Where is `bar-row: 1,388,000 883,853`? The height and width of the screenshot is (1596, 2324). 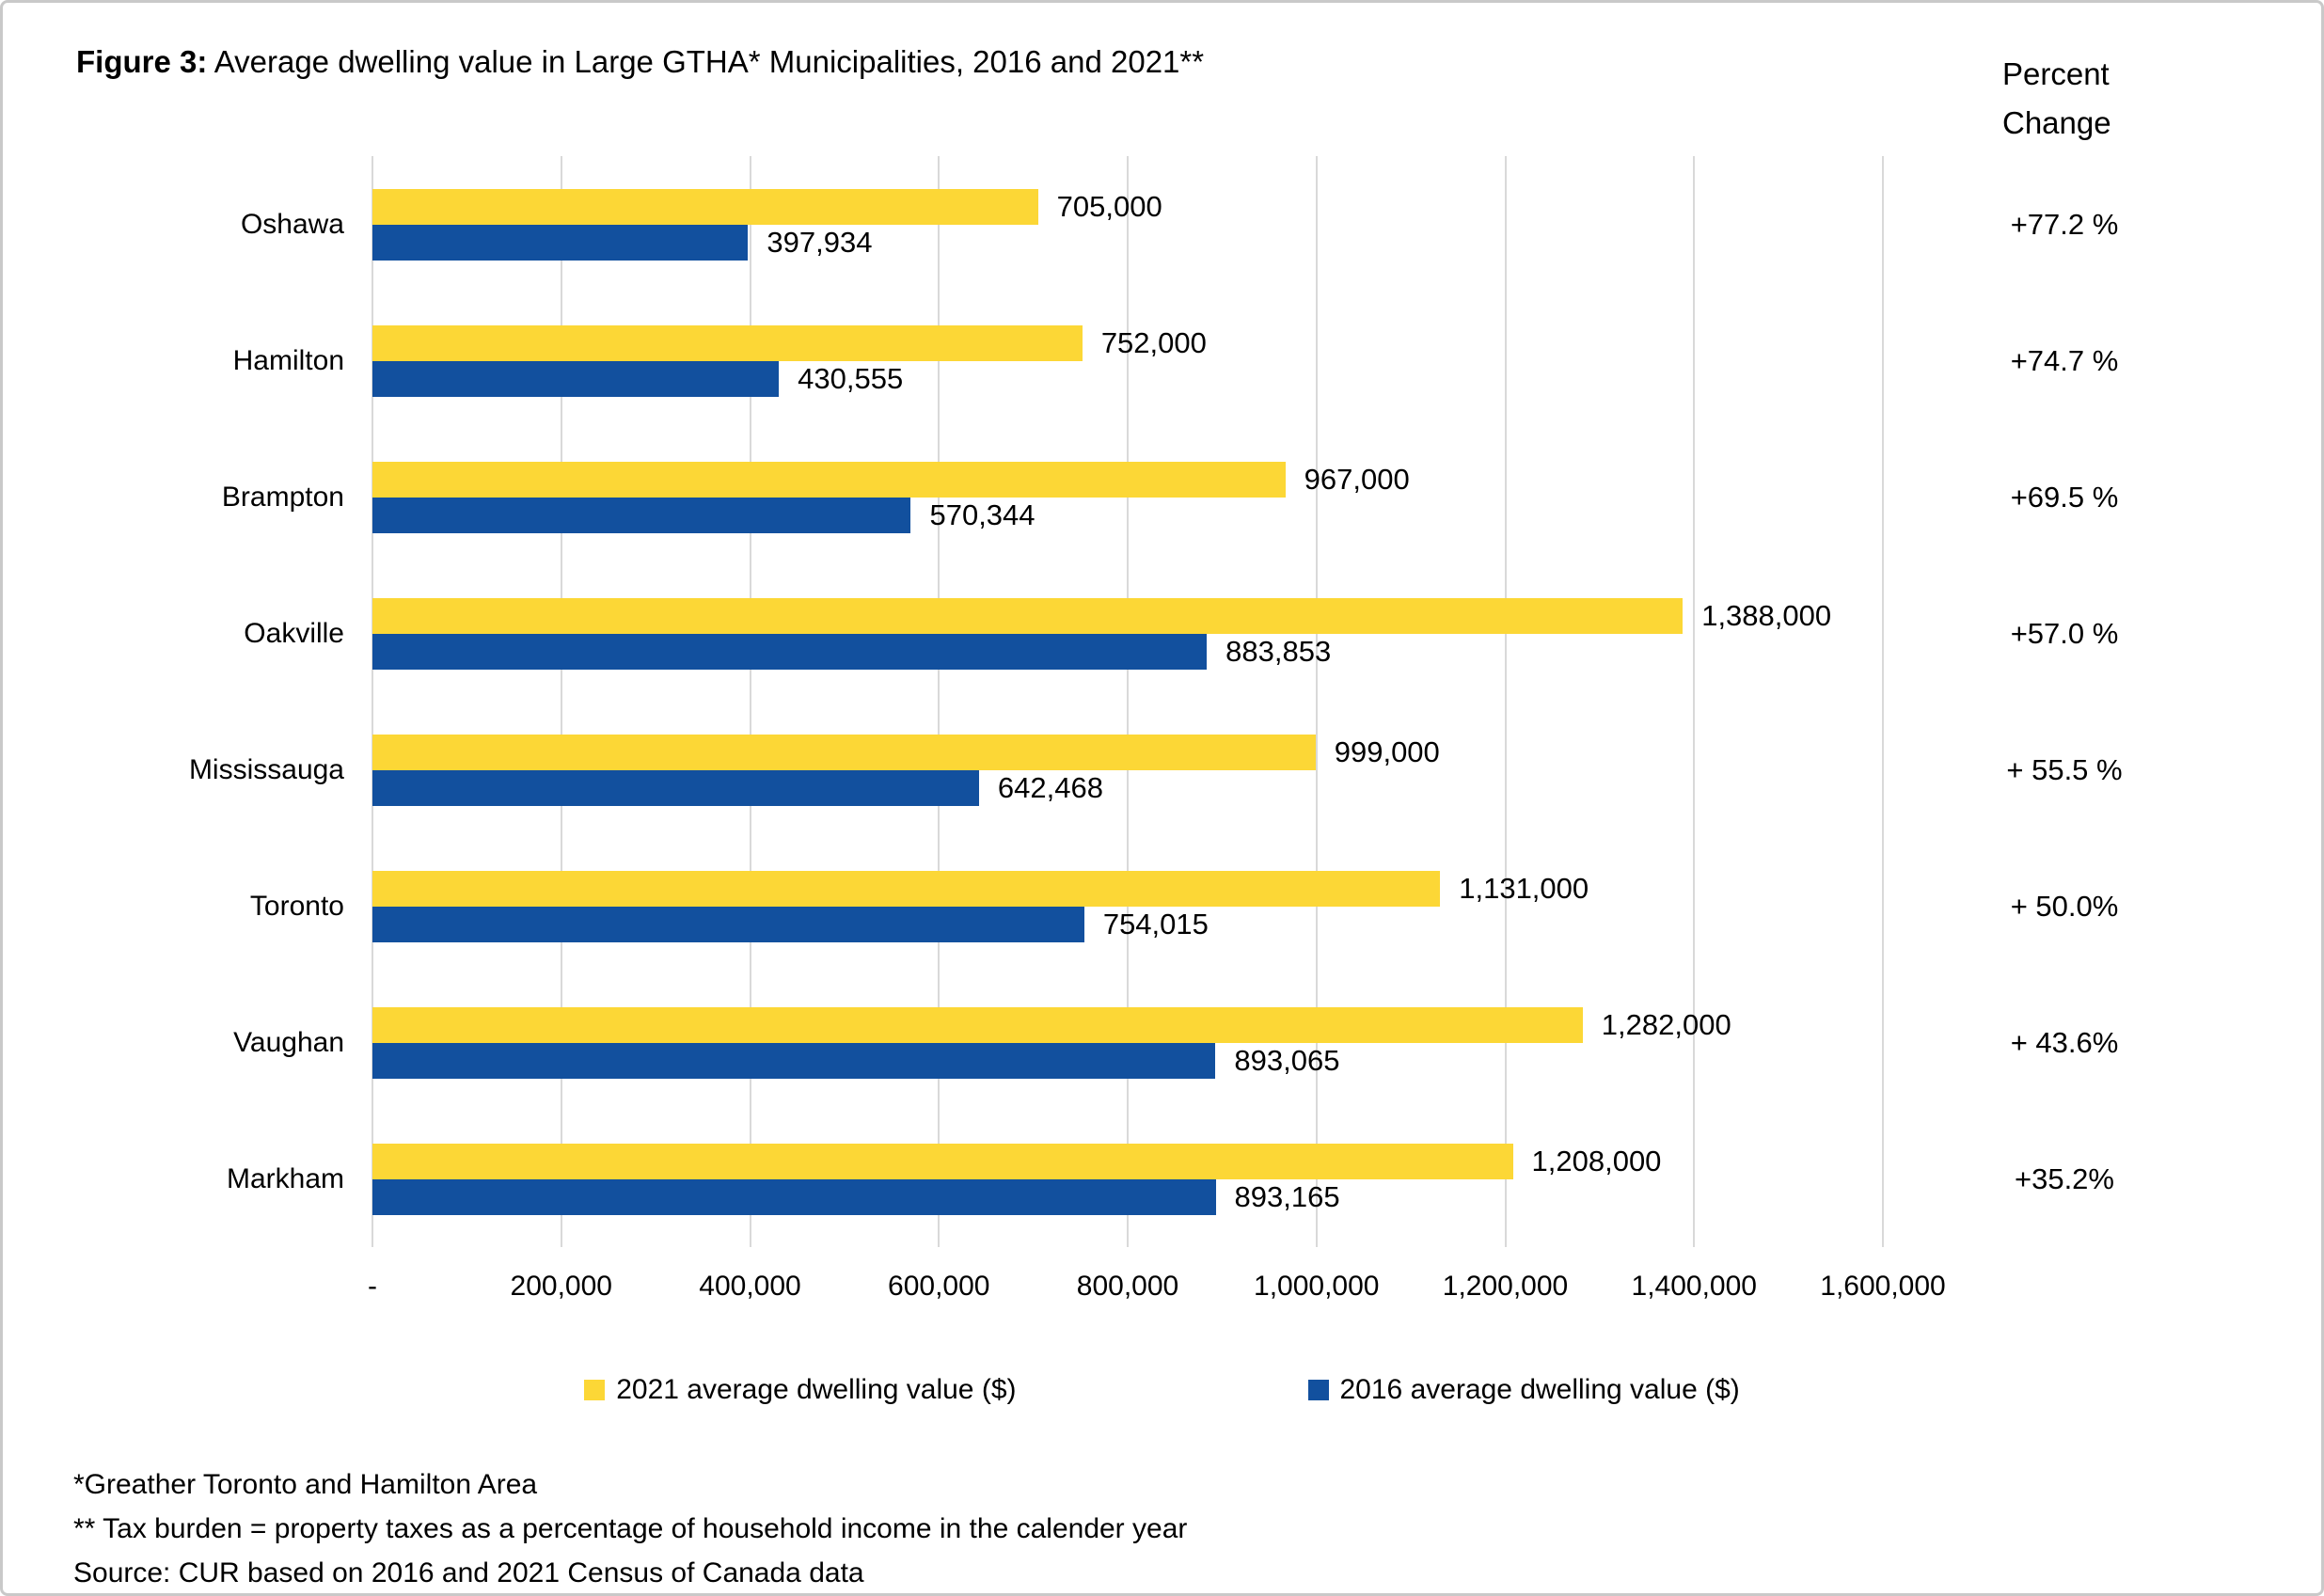 bar-row: 1,388,000 883,853 is located at coordinates (1127, 633).